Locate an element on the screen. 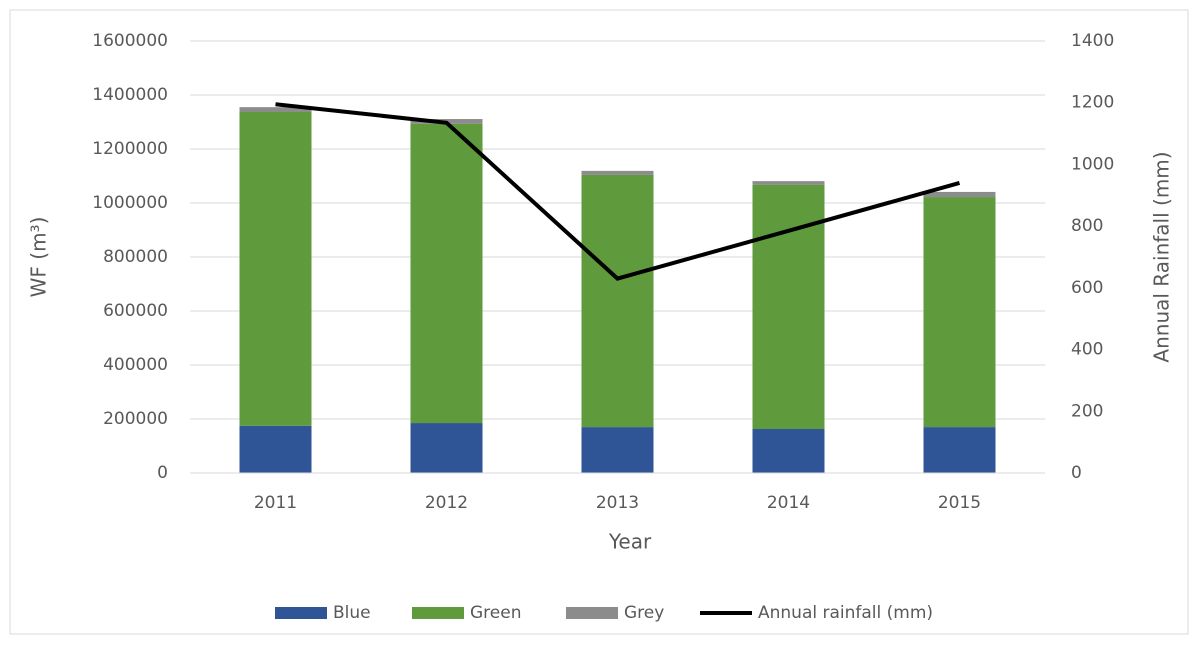  y-tick-label: 1200000 is located at coordinates (130, 149).